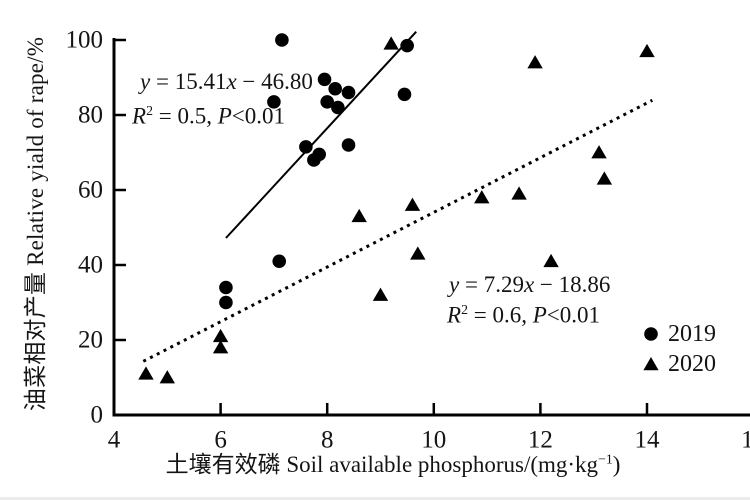 This screenshot has width=750, height=500. What do you see at coordinates (139, 116) in the screenshot?
I see `eq1-r-var: R` at bounding box center [139, 116].